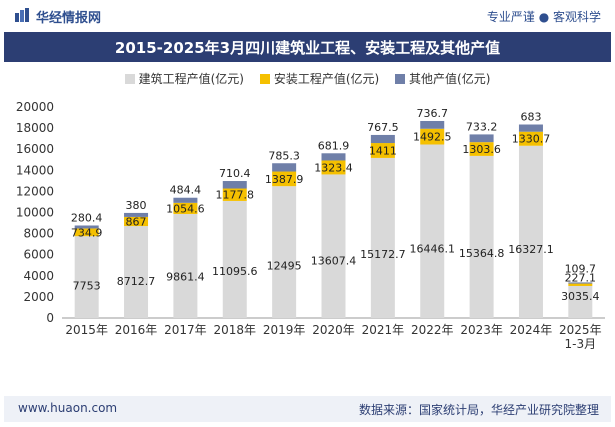 This screenshot has height=427, width=615. I want to click on legend-label-install: 安装工程产值(亿元), so click(326, 79).